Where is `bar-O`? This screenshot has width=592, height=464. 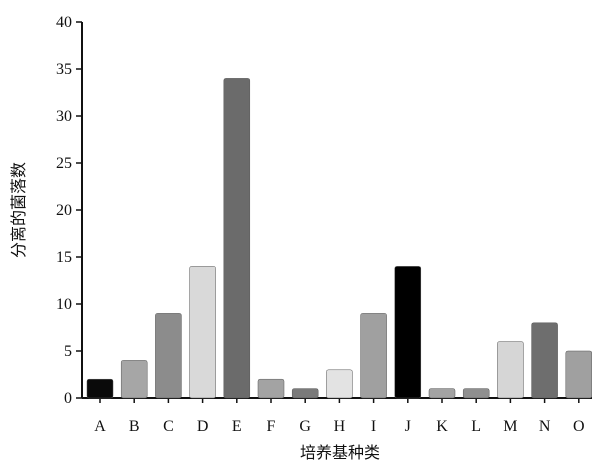
bar-O is located at coordinates (578, 374).